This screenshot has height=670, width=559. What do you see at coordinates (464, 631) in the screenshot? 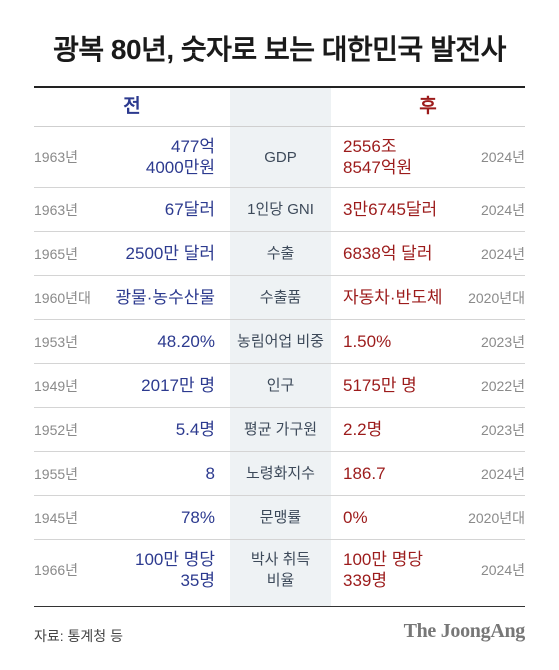
I see `publisher-logo: The JoongAng` at bounding box center [464, 631].